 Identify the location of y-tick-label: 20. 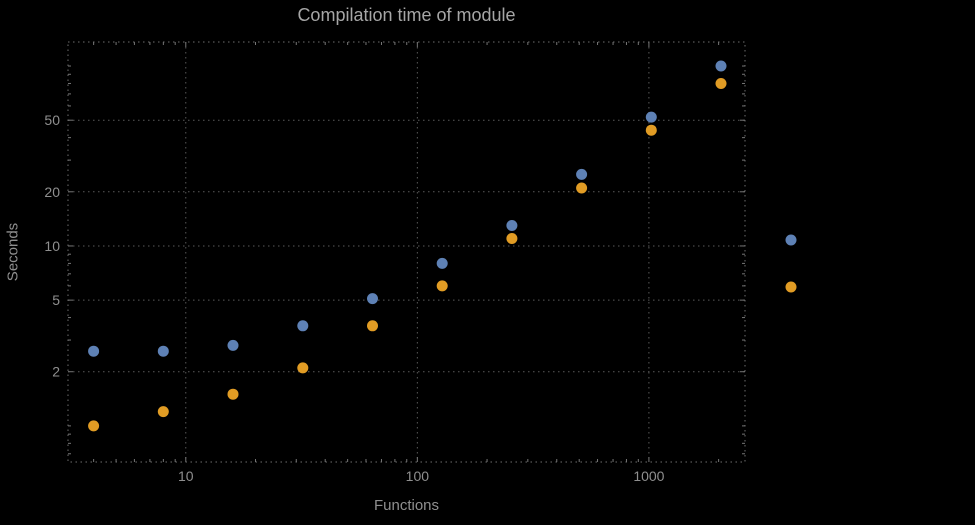
(52, 192).